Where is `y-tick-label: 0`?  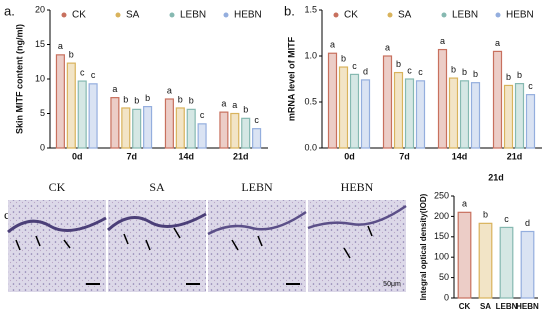
y-tick-label: 0 is located at coordinates (446, 297).